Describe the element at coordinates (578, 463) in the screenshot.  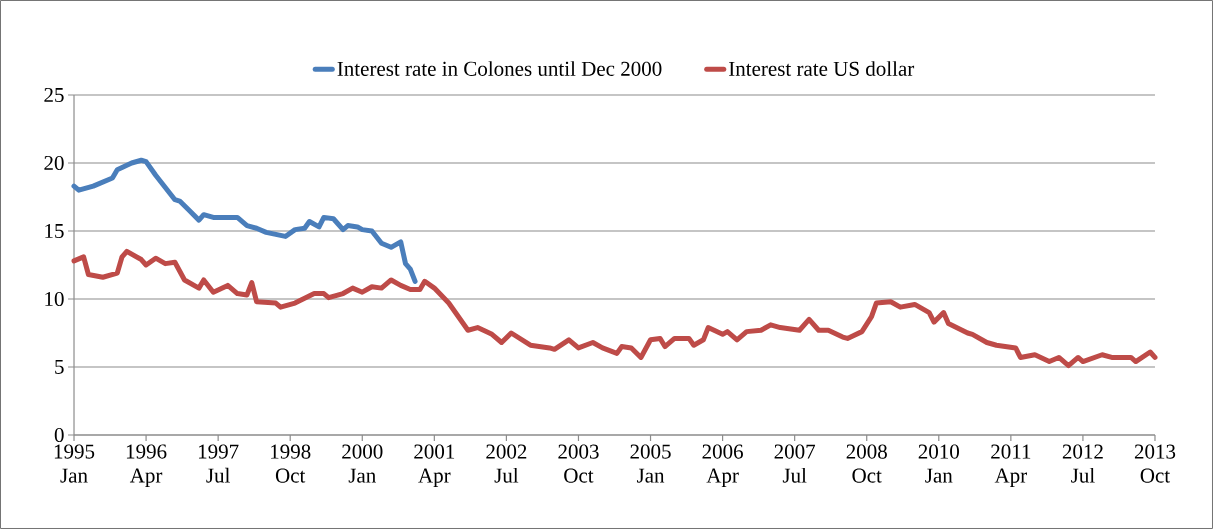
I see `x-tick-label: 2003 Oct` at that location.